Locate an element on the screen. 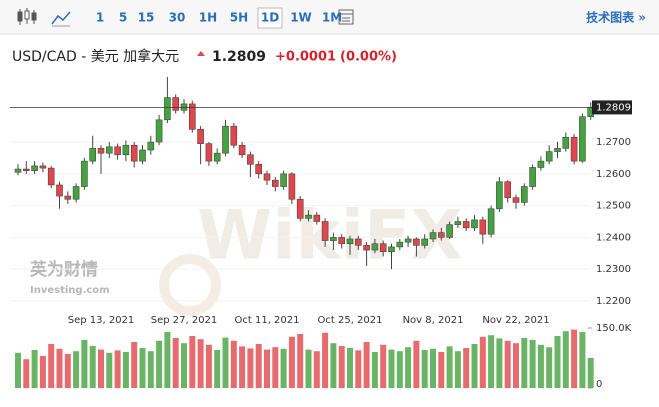 Image resolution: width=659 pixels, height=407 pixels. interval-button: 1H is located at coordinates (208, 18).